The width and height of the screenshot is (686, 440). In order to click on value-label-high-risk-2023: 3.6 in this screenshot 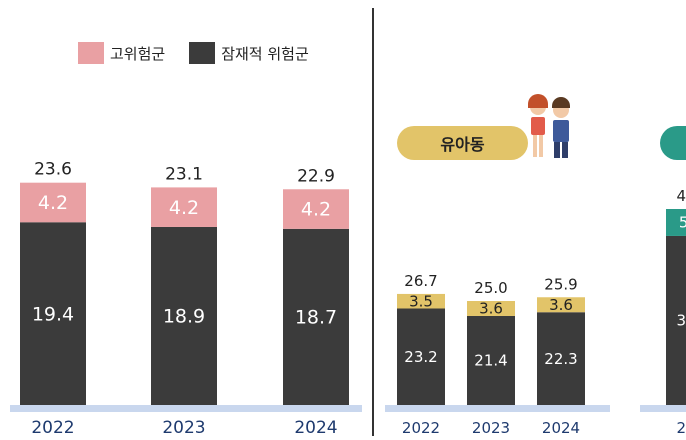, I will do `click(491, 309)`.